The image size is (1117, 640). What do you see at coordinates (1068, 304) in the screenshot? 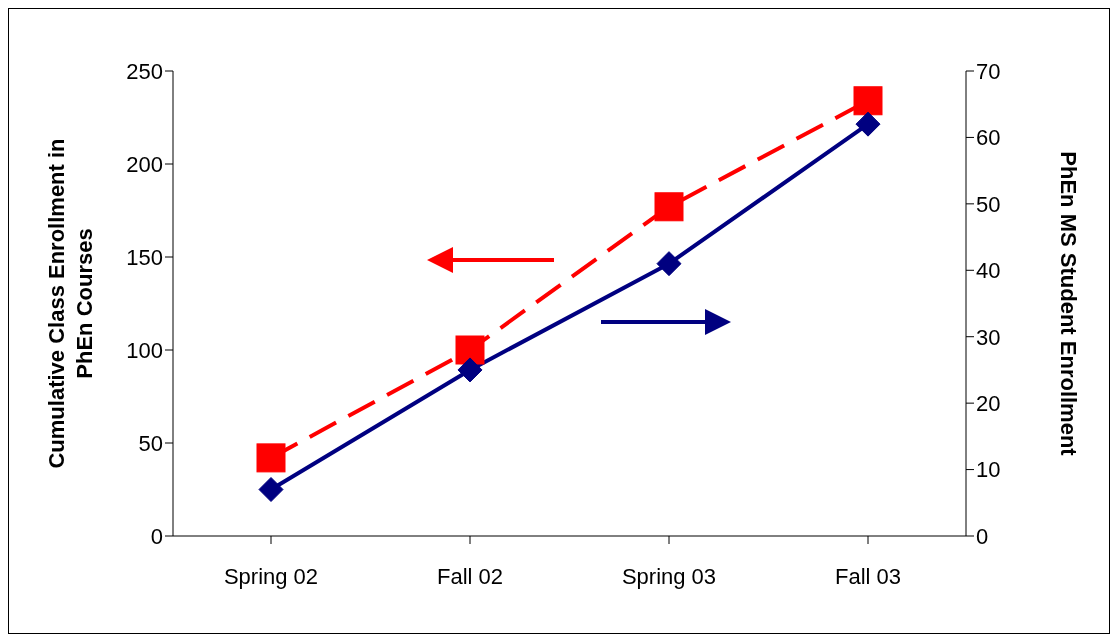
I see `y2-axis-title: PhEn MS Student Enrollment` at bounding box center [1068, 304].